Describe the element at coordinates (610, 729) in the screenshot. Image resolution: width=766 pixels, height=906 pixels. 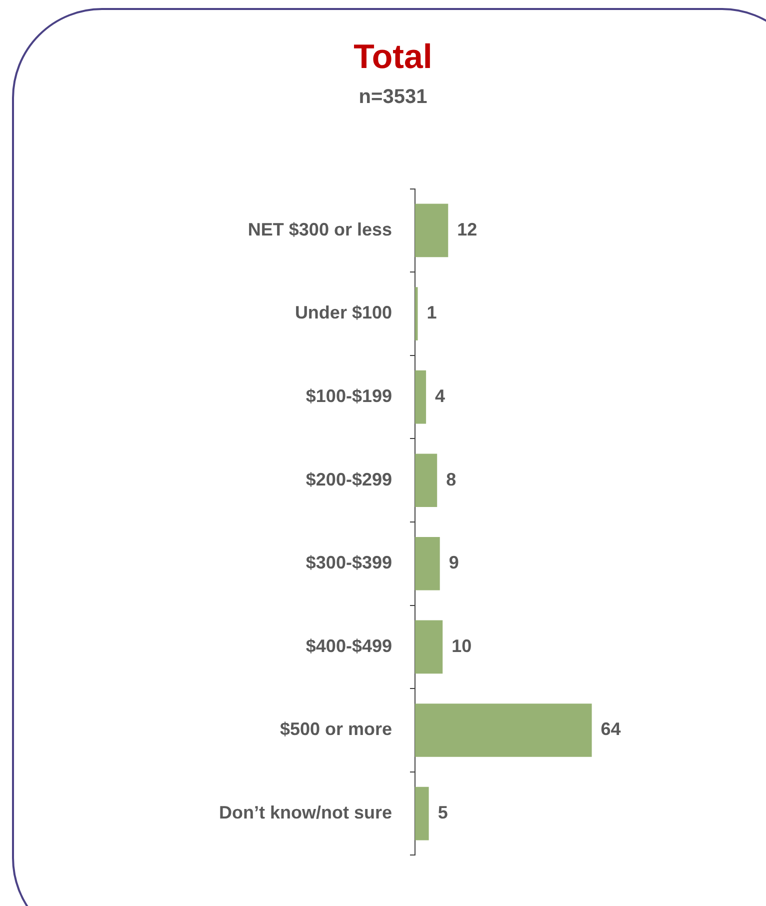
I see `data-label: 64` at that location.